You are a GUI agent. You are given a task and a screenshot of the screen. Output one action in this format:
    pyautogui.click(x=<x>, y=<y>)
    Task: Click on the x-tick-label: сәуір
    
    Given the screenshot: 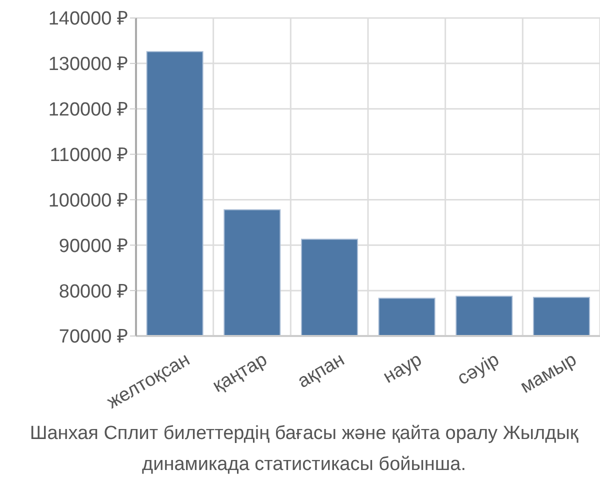 What is the action you would take?
    pyautogui.click(x=478, y=369)
    